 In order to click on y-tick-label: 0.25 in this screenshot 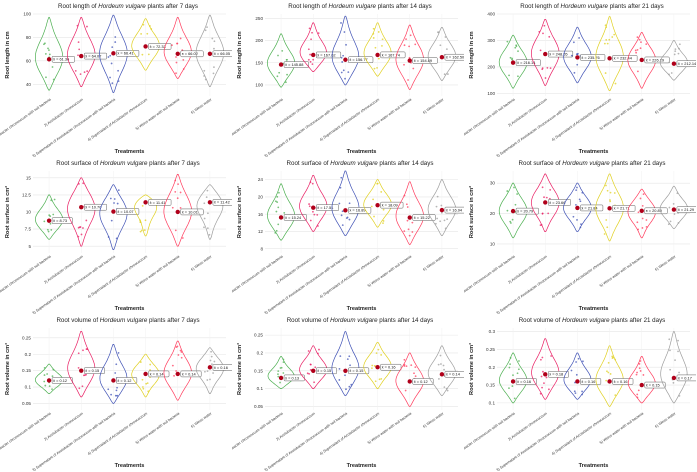, I will do `click(258, 335)`.